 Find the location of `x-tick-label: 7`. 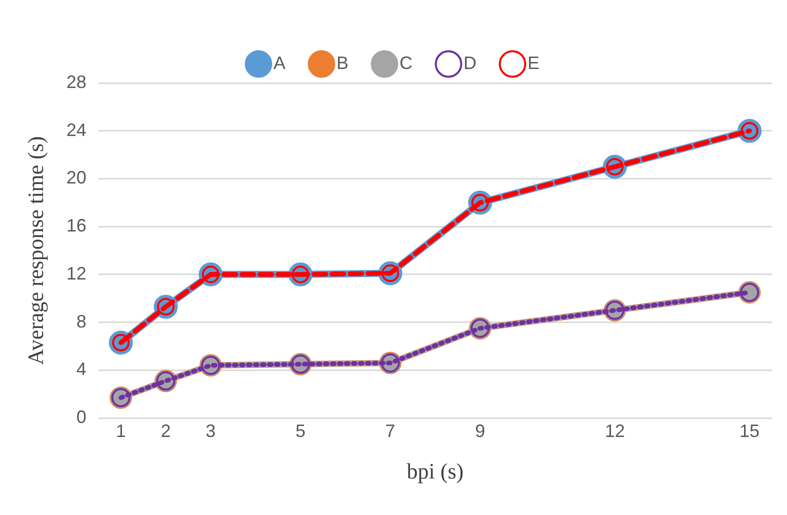

x-tick-label: 7 is located at coordinates (390, 430).